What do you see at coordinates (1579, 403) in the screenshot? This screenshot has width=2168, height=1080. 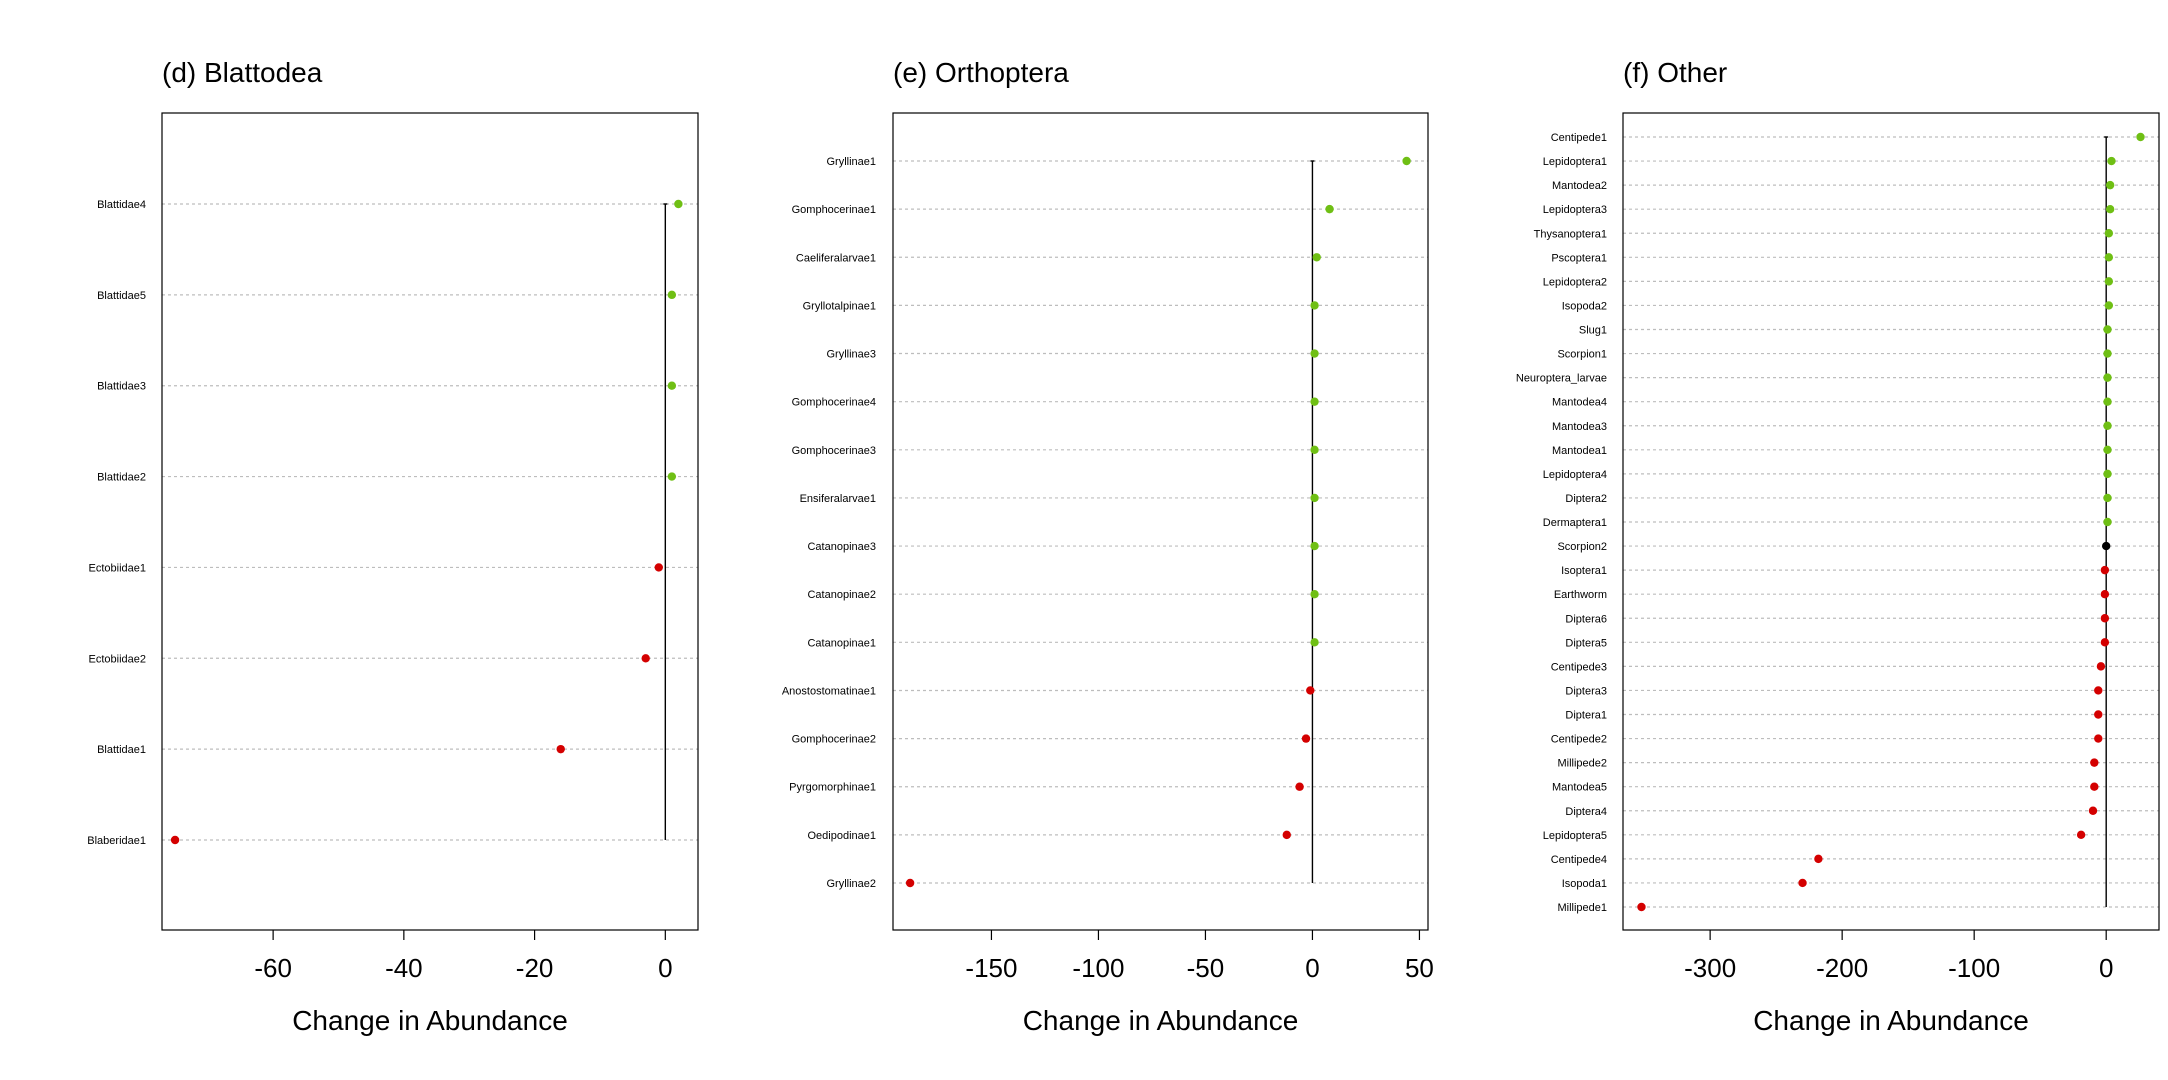 I see `category-label: Mantodea4` at bounding box center [1579, 403].